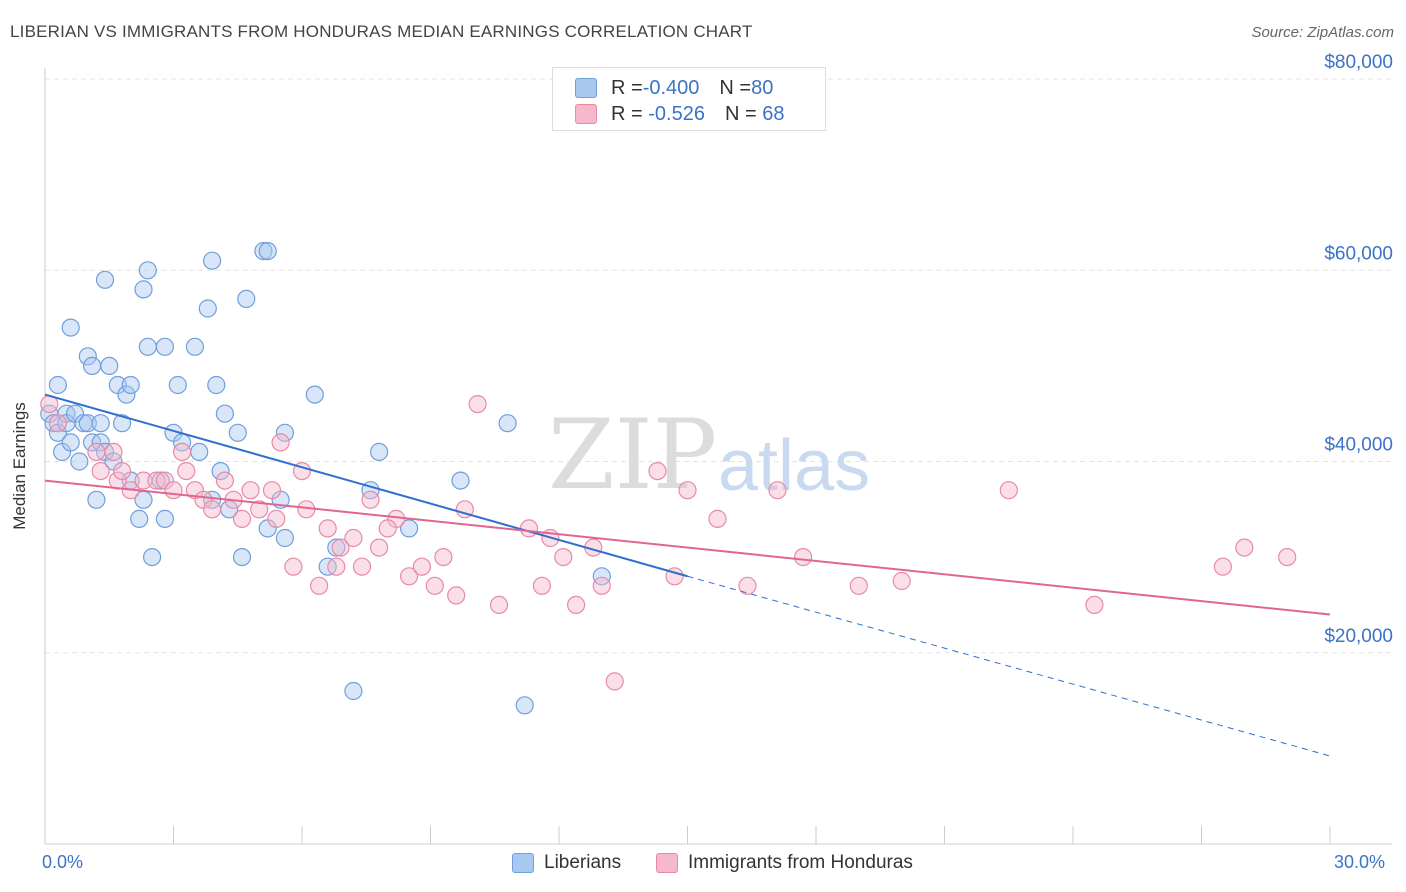 Image resolution: width=1406 pixels, height=892 pixels. I want to click on bottom-legend-liberians: Liberians, so click(566, 863).